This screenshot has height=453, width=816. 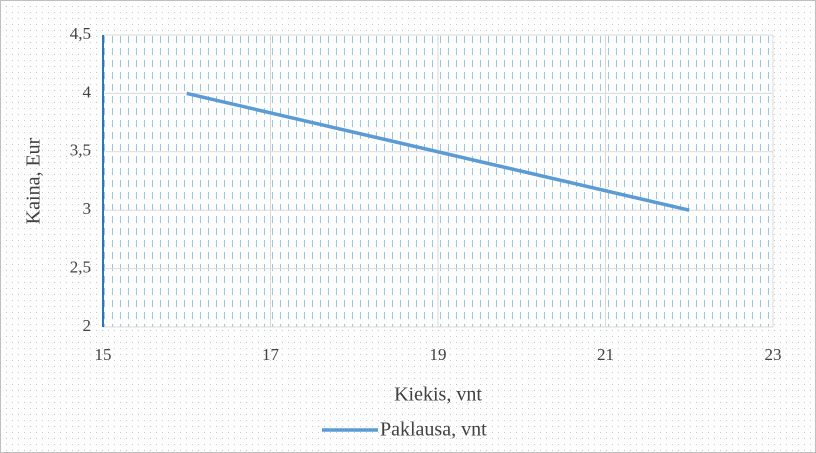 I want to click on y-axis-label: Kaina, Eur, so click(x=34, y=180).